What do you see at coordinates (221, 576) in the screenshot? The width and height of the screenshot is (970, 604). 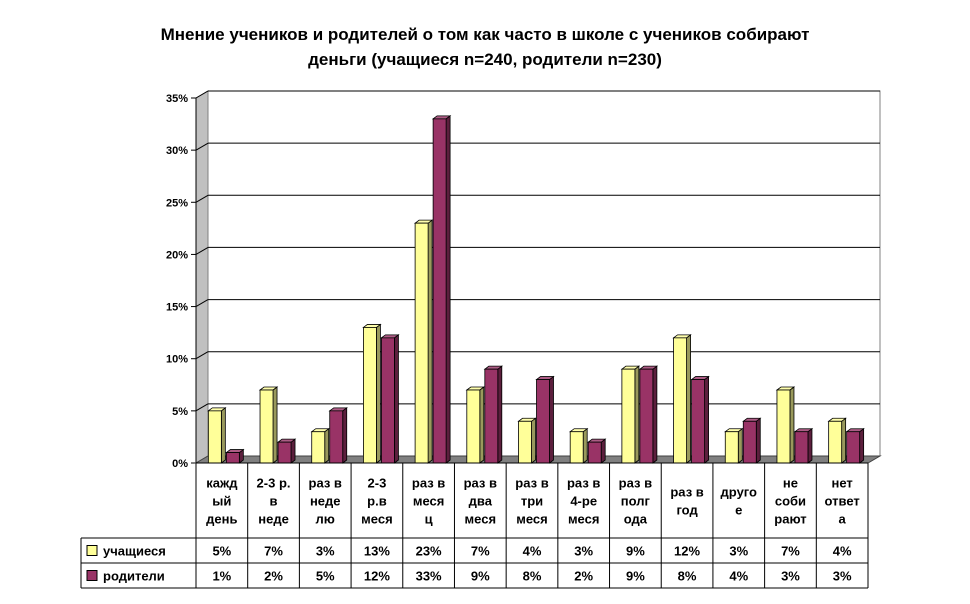 I see `data-table-value: 1%` at bounding box center [221, 576].